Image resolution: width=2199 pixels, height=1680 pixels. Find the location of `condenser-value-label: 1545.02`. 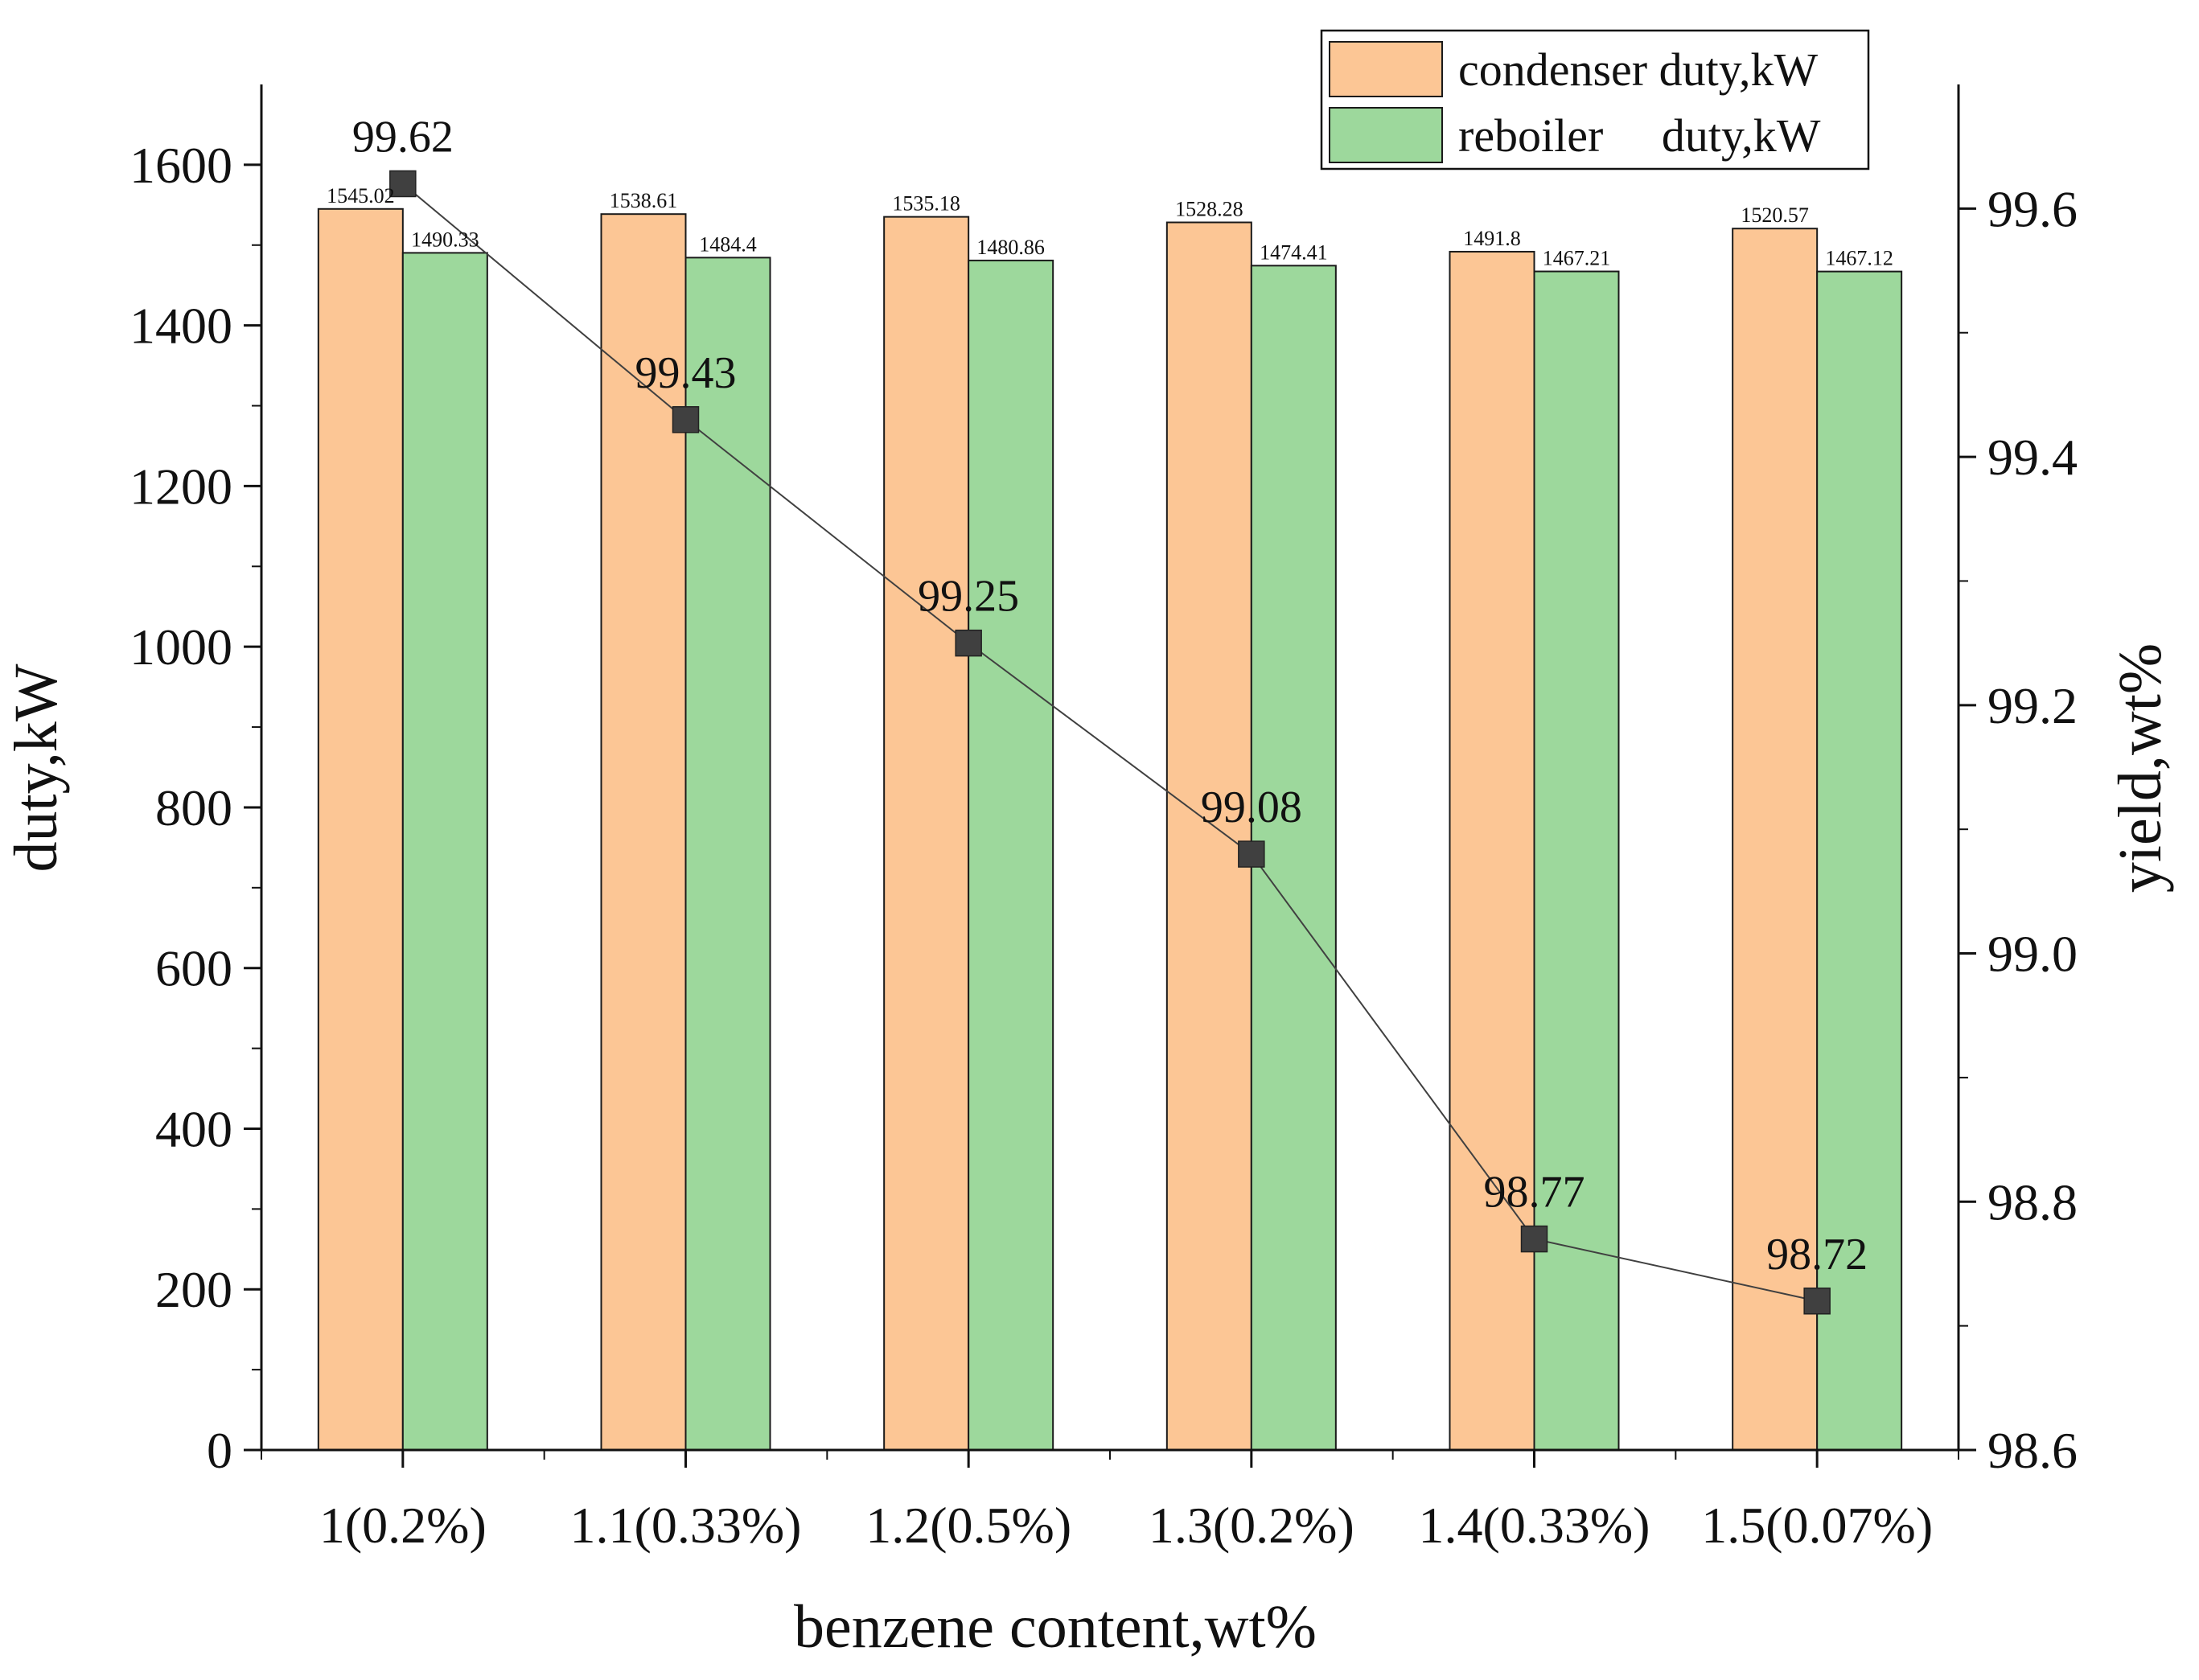

condenser-value-label: 1545.02 is located at coordinates (361, 196).